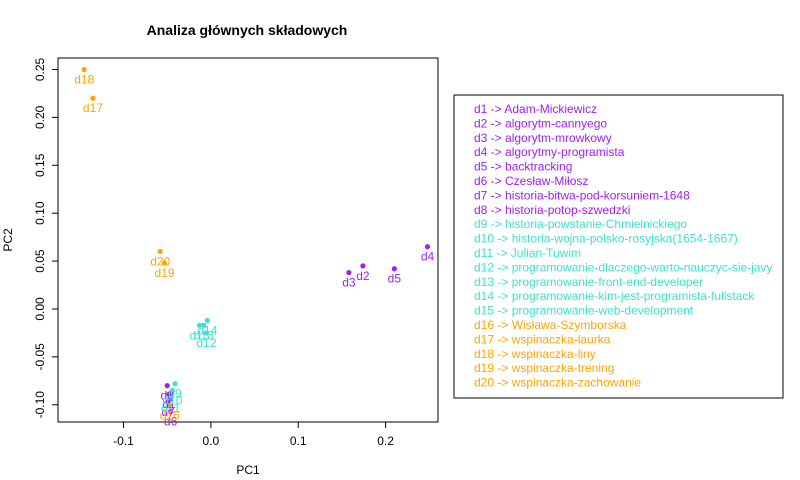 This screenshot has height=480, width=800. Describe the element at coordinates (84, 69) in the screenshot. I see `point-d18` at that location.